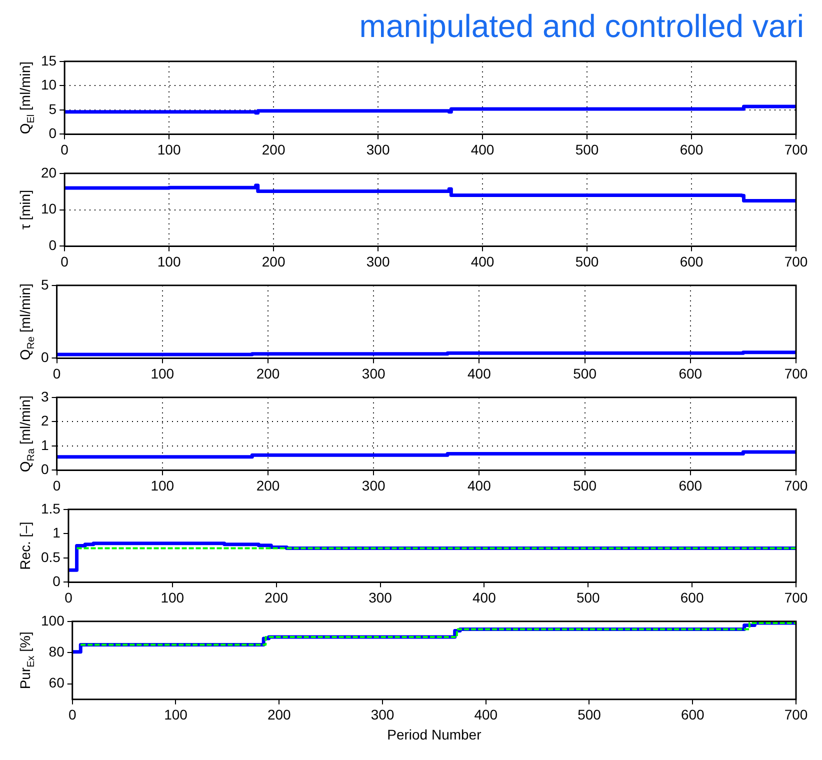 Image resolution: width=822 pixels, height=760 pixels. I want to click on y-tick-label: 80, so click(56, 651).